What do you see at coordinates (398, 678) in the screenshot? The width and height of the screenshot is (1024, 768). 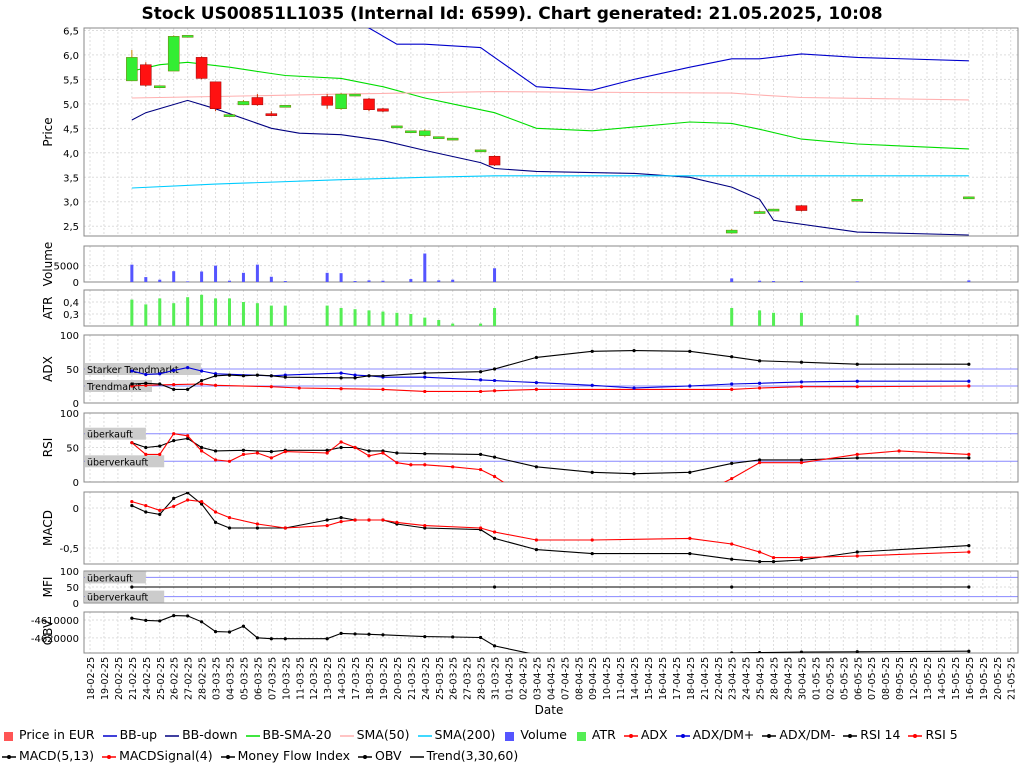 I see `x-tick-label: 20-03-25` at bounding box center [398, 678].